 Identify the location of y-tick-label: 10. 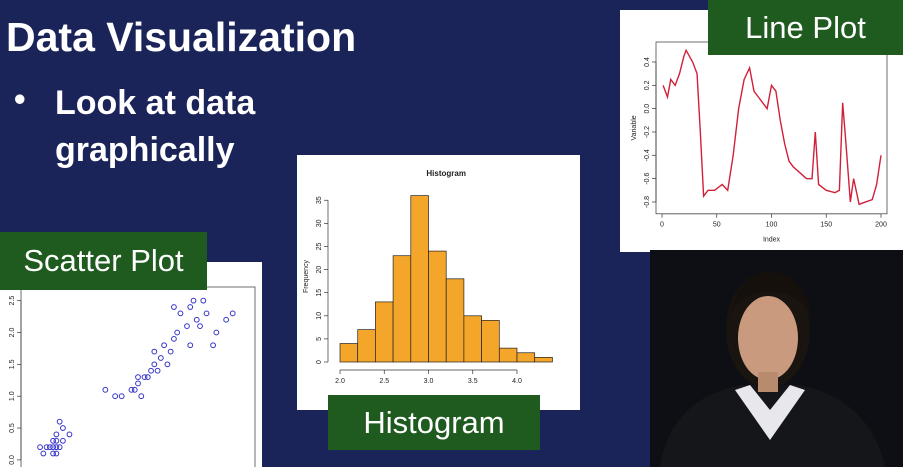
(319, 316).